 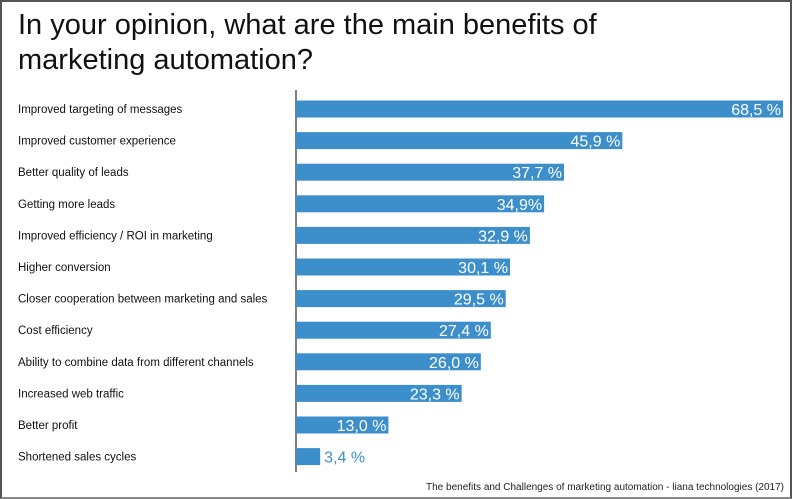 What do you see at coordinates (73, 173) in the screenshot?
I see `category-label: Better quality of leads` at bounding box center [73, 173].